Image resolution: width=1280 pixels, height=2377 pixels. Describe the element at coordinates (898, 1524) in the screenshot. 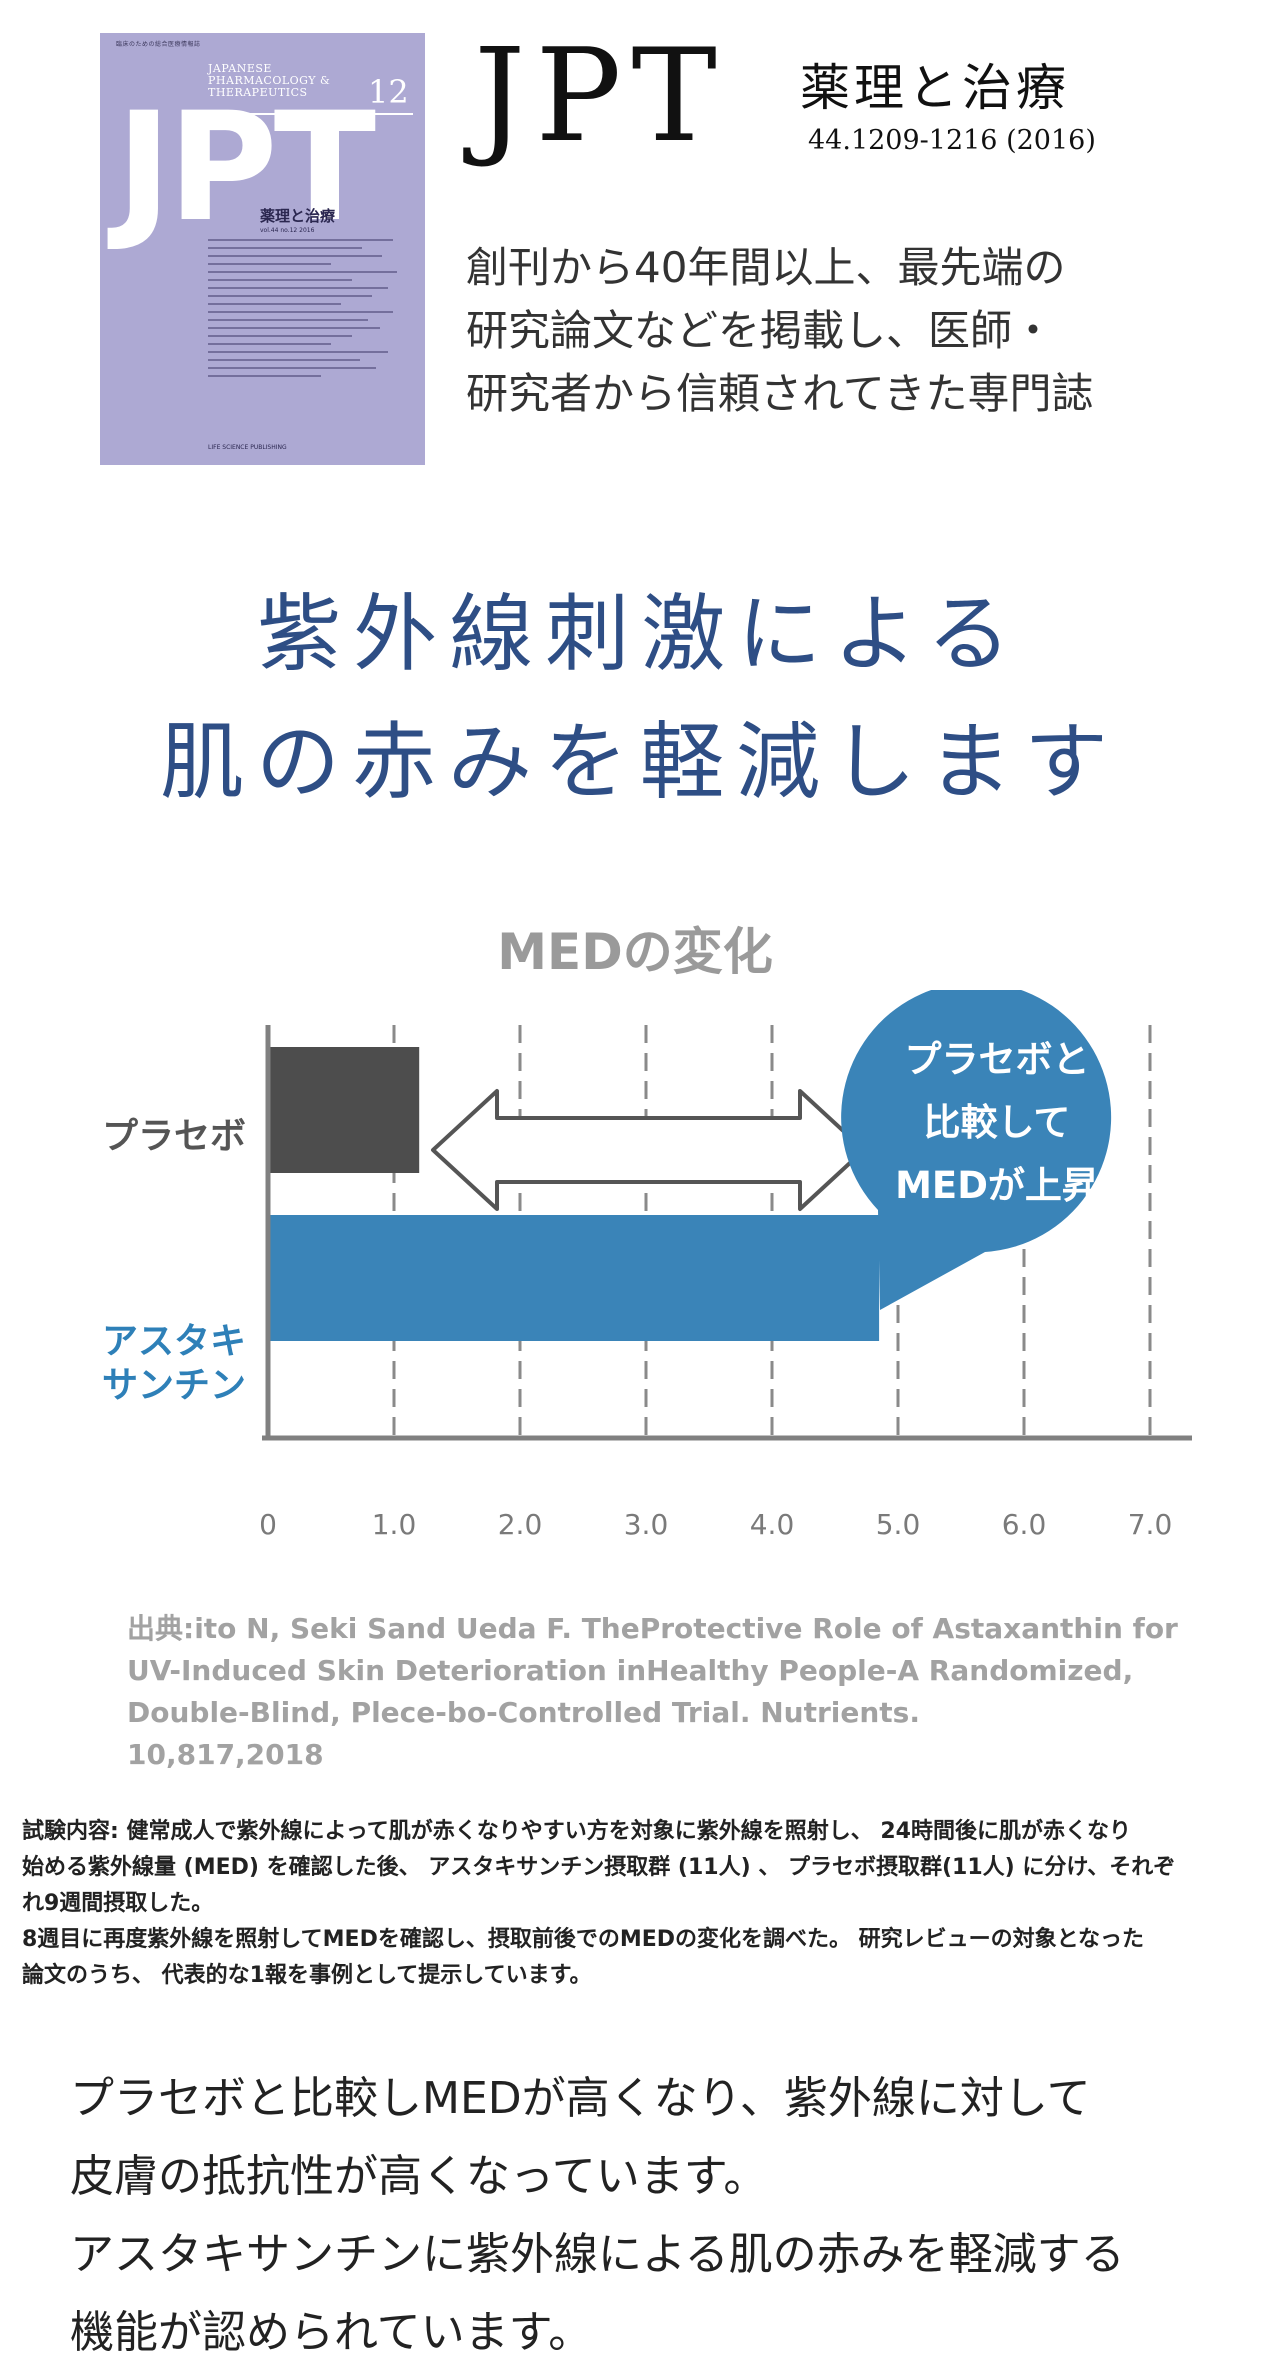

I see `x-tick-label: 5.0` at that location.